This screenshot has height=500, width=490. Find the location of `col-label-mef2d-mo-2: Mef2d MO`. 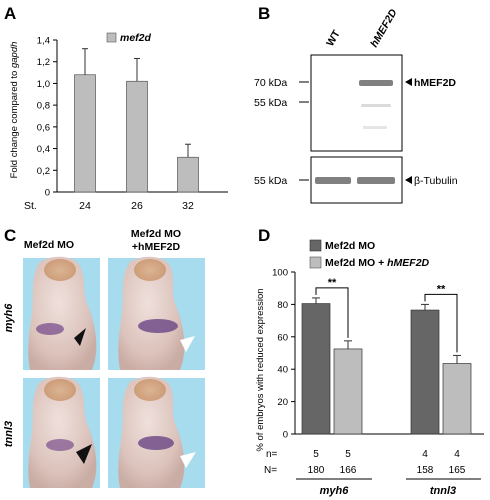

col-label-mef2d-mo-2: Mef2d MO is located at coordinates (156, 234).